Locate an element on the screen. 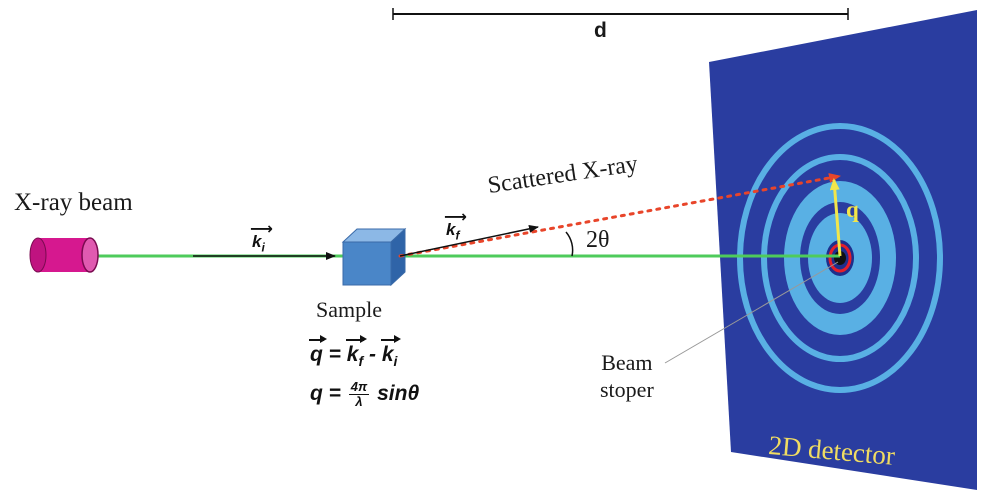 This screenshot has width=997, height=492. diffraction-rings is located at coordinates (840, 258).